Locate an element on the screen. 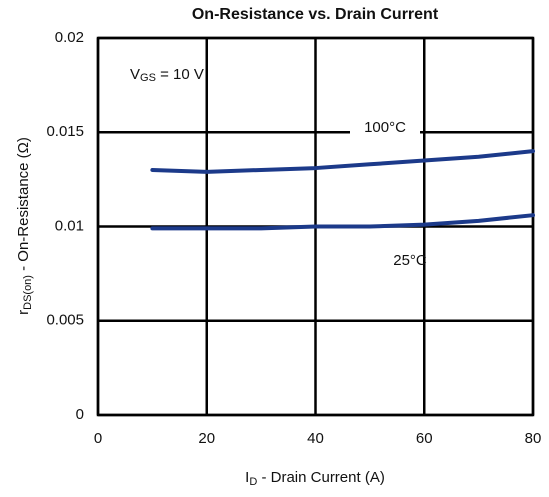 The width and height of the screenshot is (549, 497). y-tick-label: 0.015 is located at coordinates (65, 131).